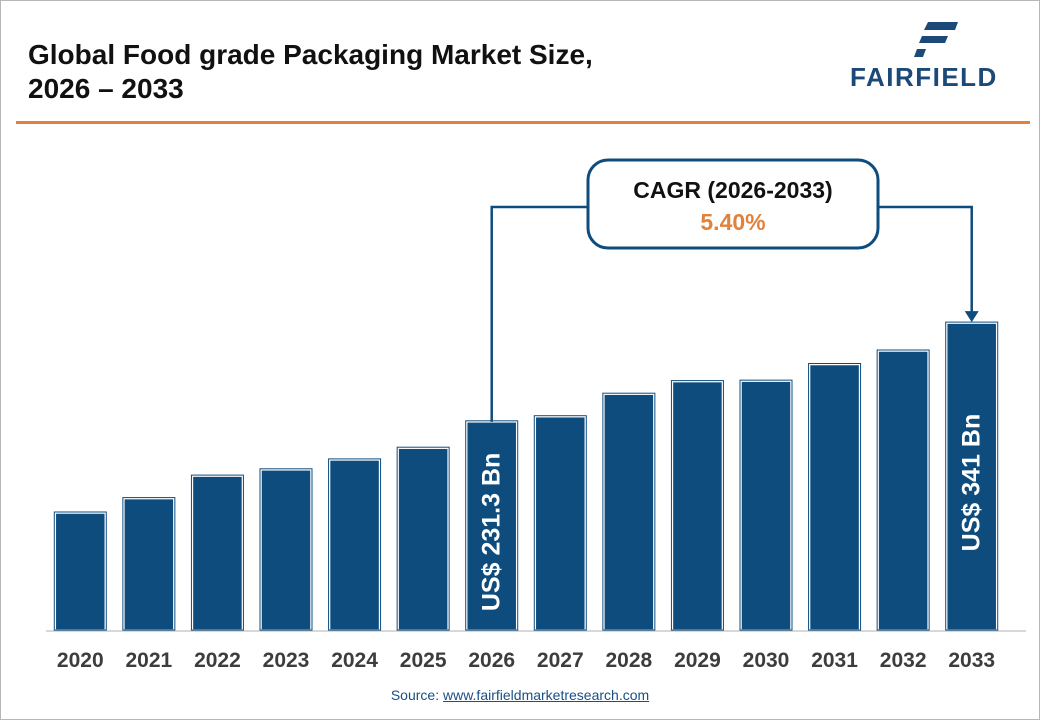 Image resolution: width=1040 pixels, height=720 pixels. Describe the element at coordinates (80, 571) in the screenshot. I see `bar-2020` at that location.